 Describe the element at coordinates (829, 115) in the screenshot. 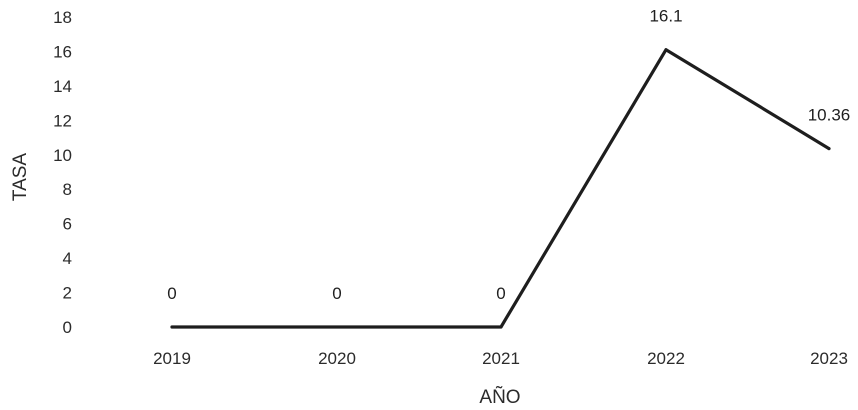

I see `data-label: 10.36` at that location.